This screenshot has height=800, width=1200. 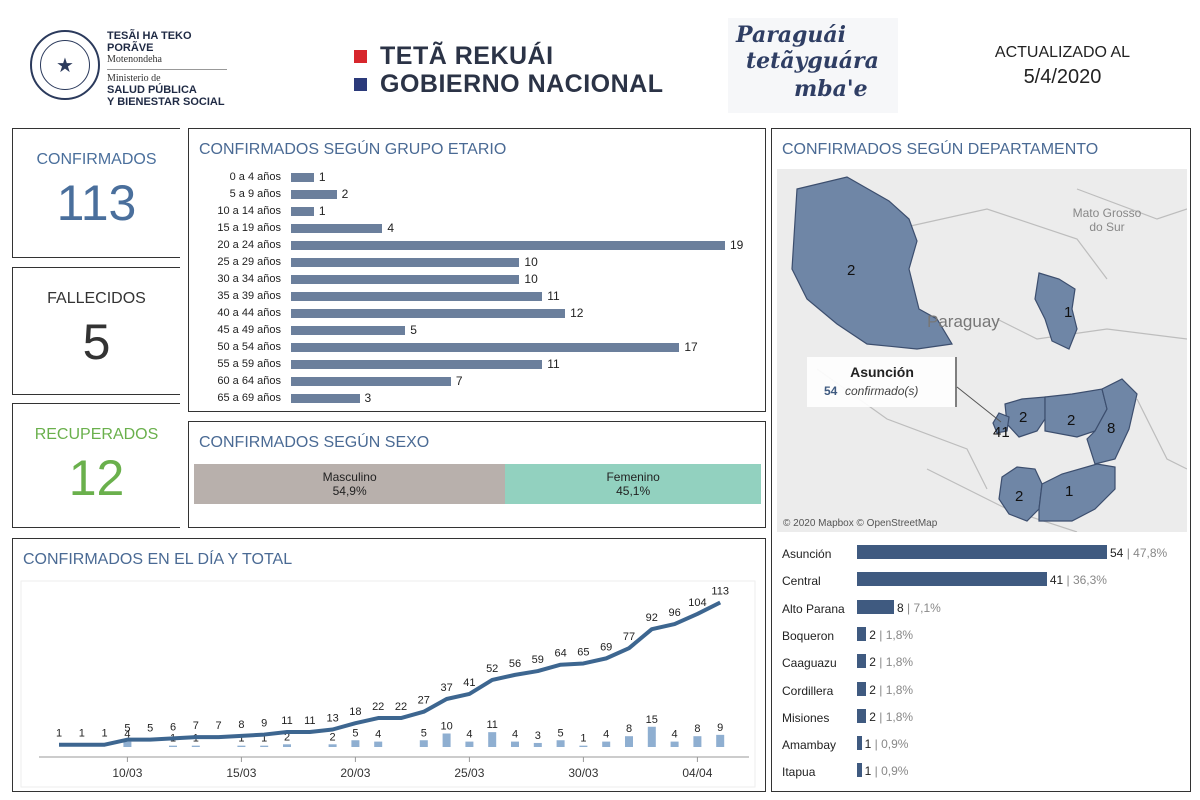 What do you see at coordinates (196, 726) in the screenshot?
I see `total-point-label: 7` at bounding box center [196, 726].